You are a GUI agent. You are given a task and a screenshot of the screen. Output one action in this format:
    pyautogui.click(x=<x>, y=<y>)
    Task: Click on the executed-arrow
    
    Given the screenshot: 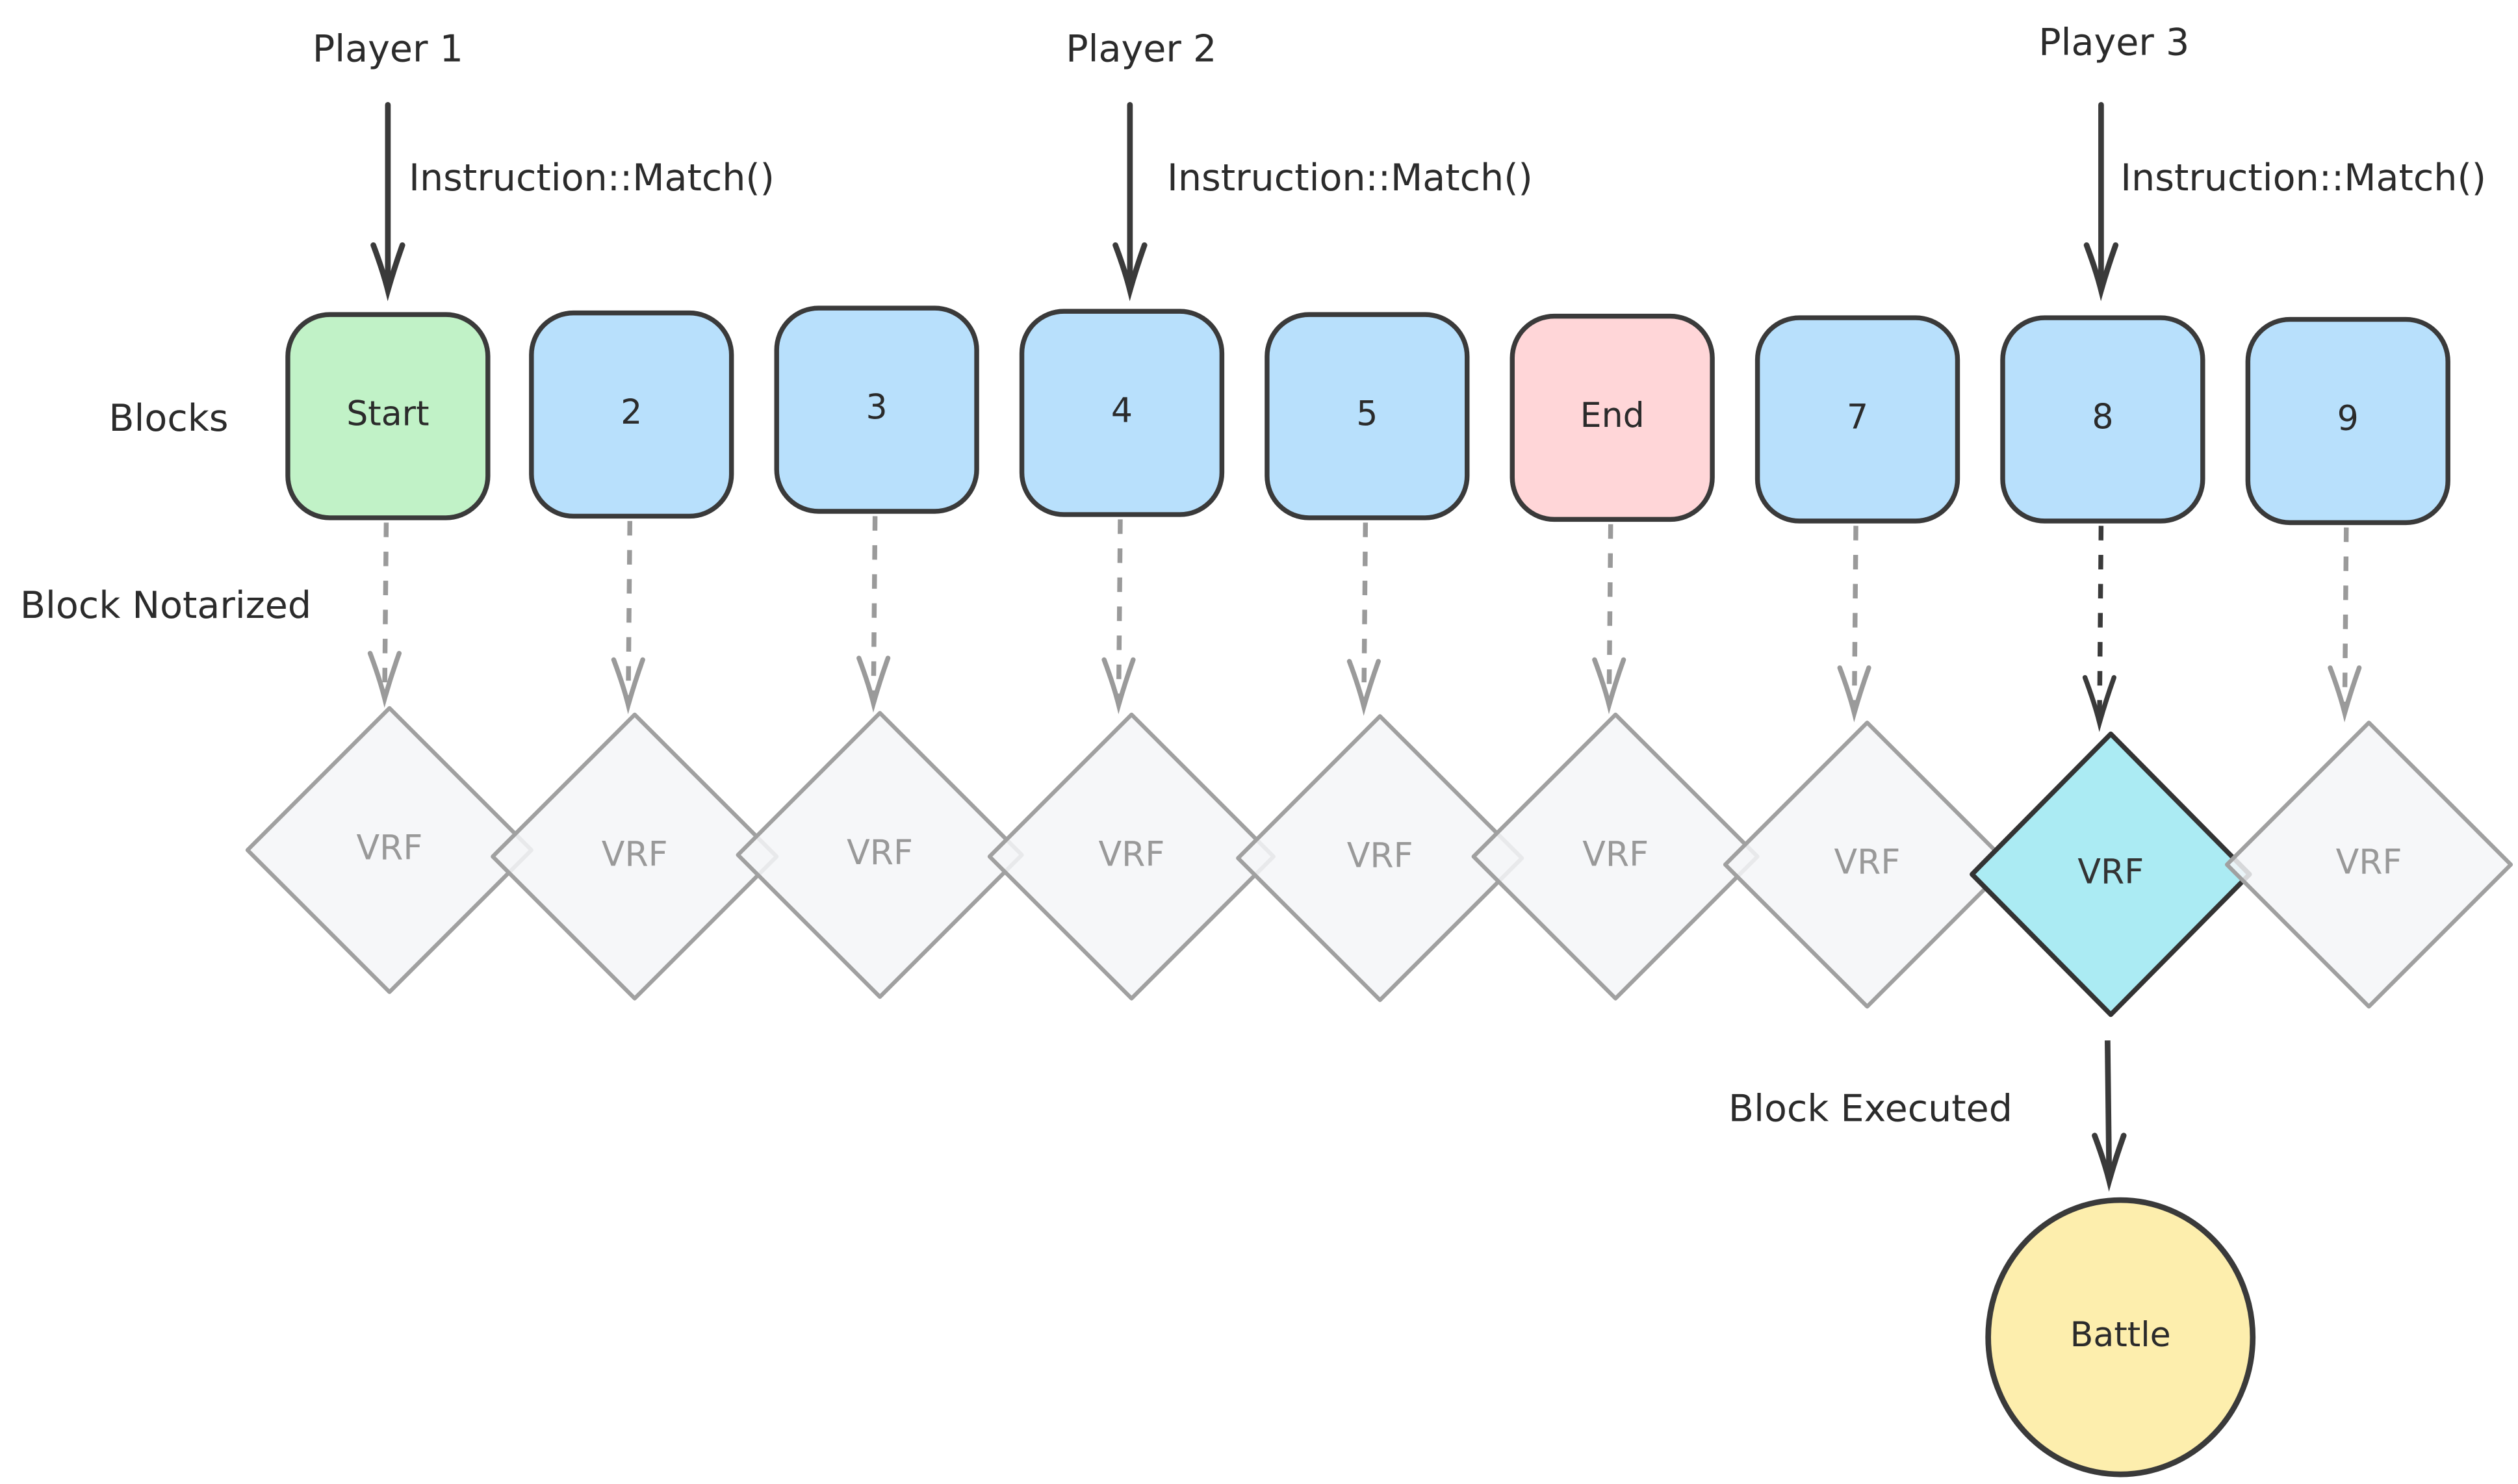 What is the action you would take?
    pyautogui.click(x=2109, y=1109)
    